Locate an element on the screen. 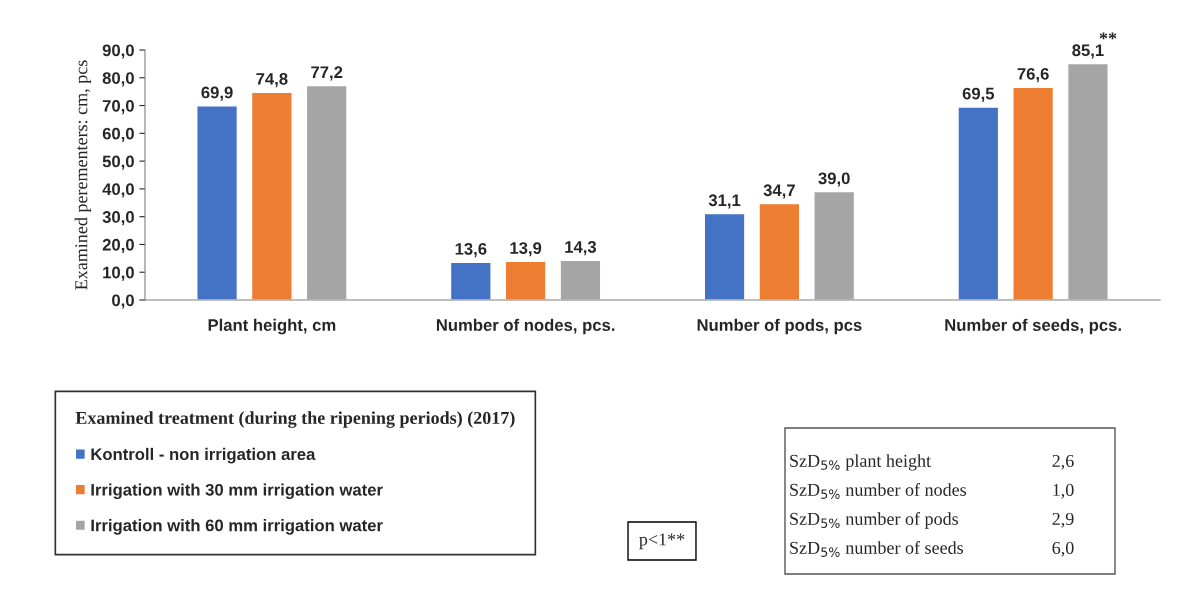 The height and width of the screenshot is (592, 1203). y-axis-title: Examined perementers: cm, pcs is located at coordinates (83, 175).